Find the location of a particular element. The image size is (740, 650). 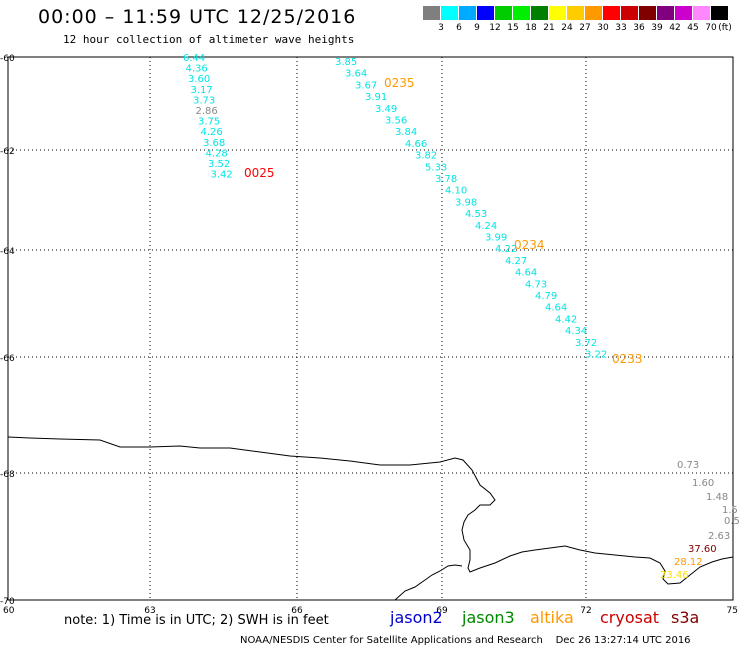

wave-height-value: 4.34 is located at coordinates (576, 331).